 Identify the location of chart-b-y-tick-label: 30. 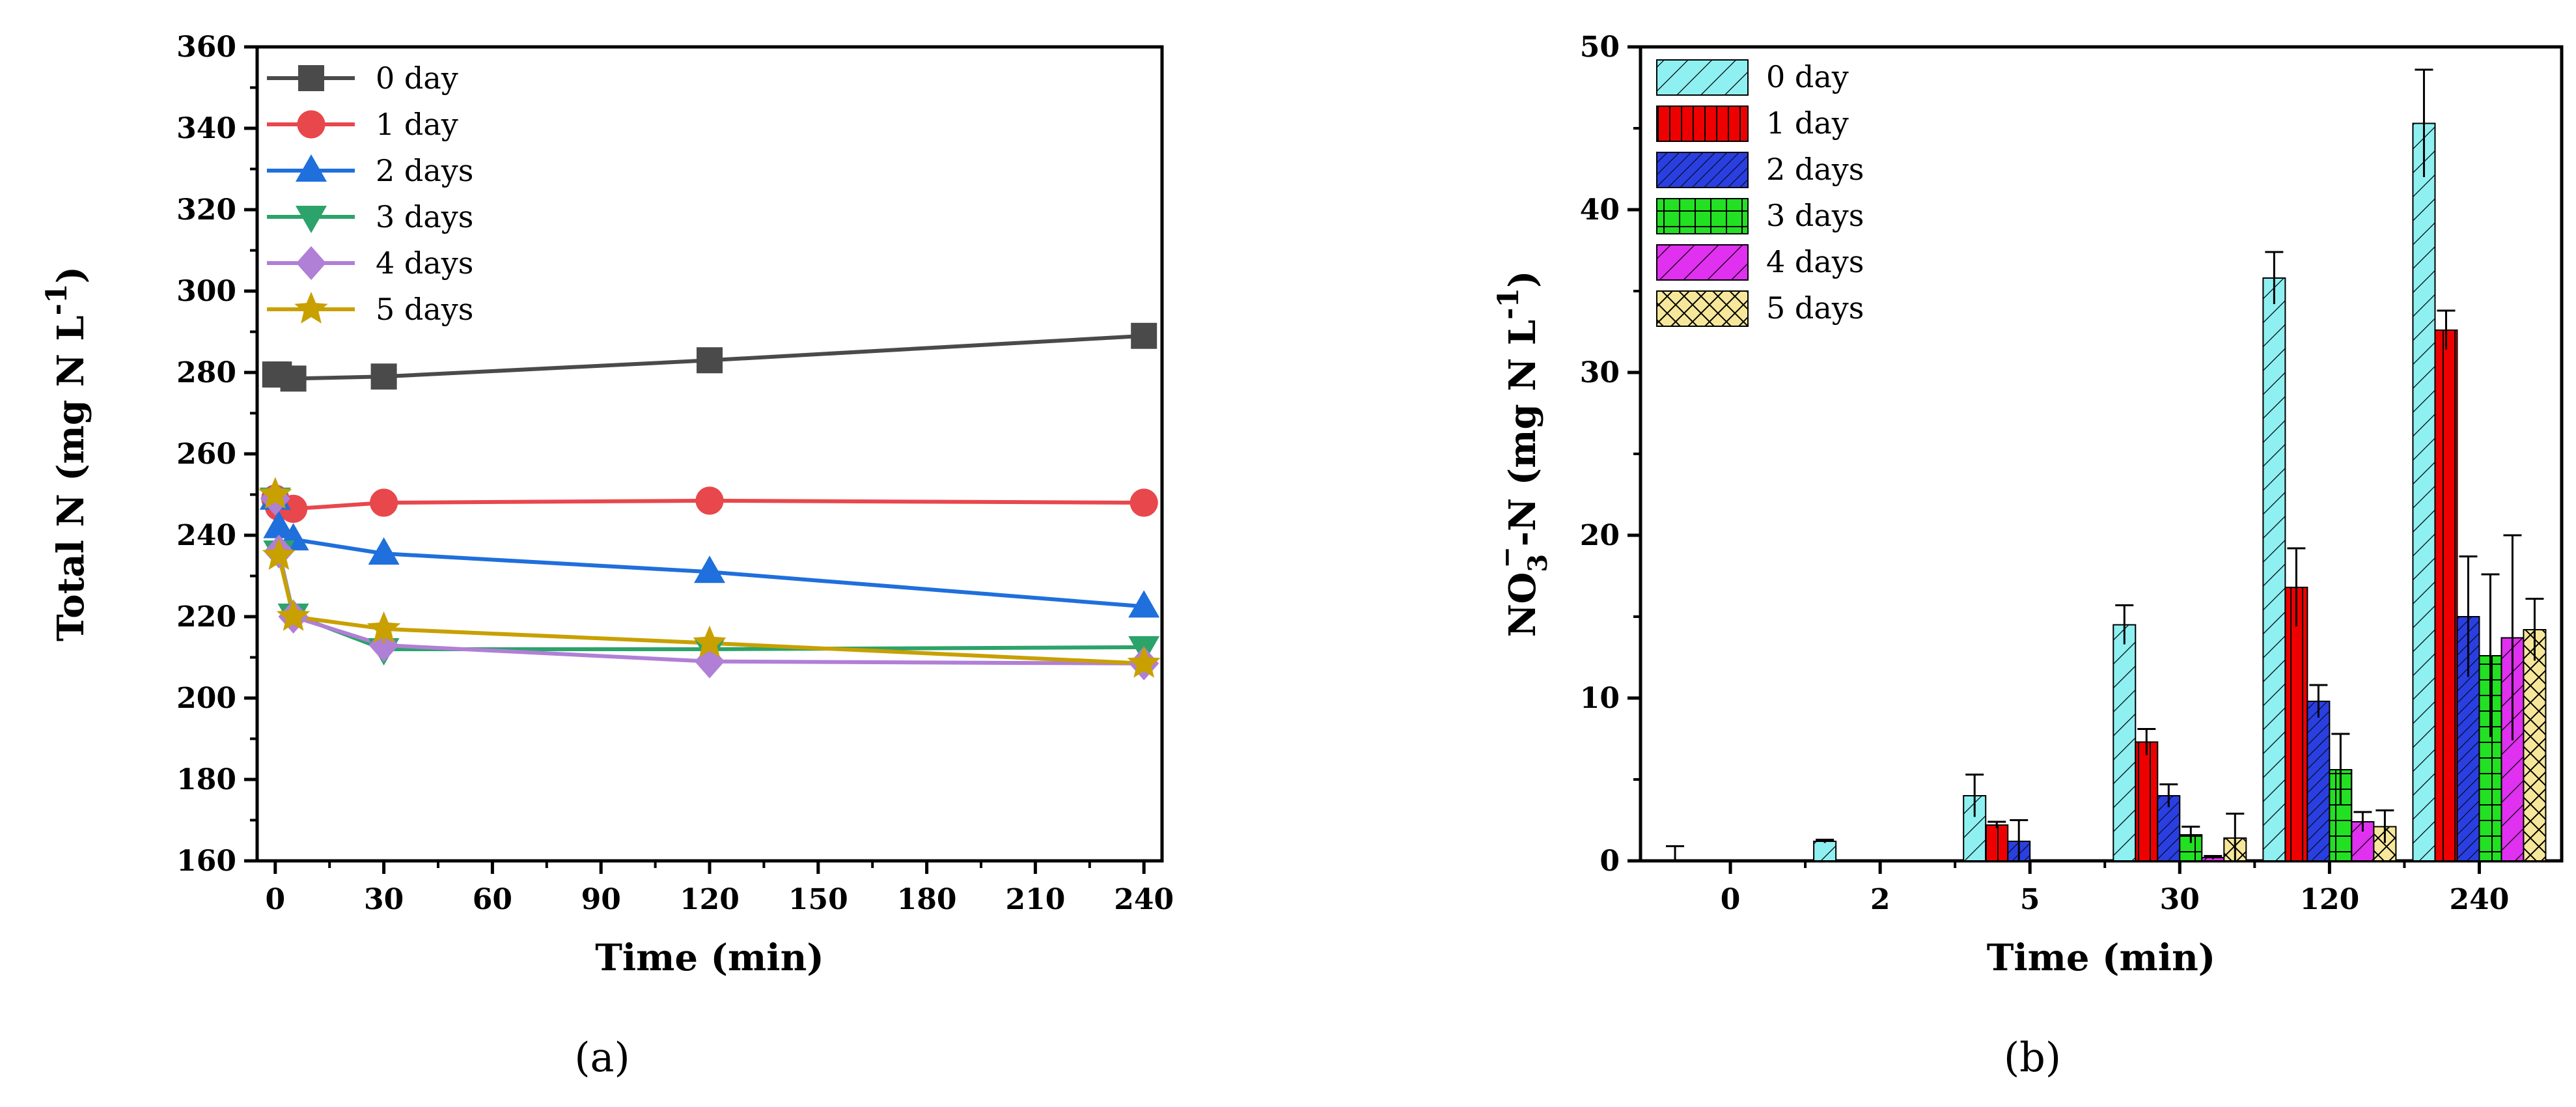
(1600, 372).